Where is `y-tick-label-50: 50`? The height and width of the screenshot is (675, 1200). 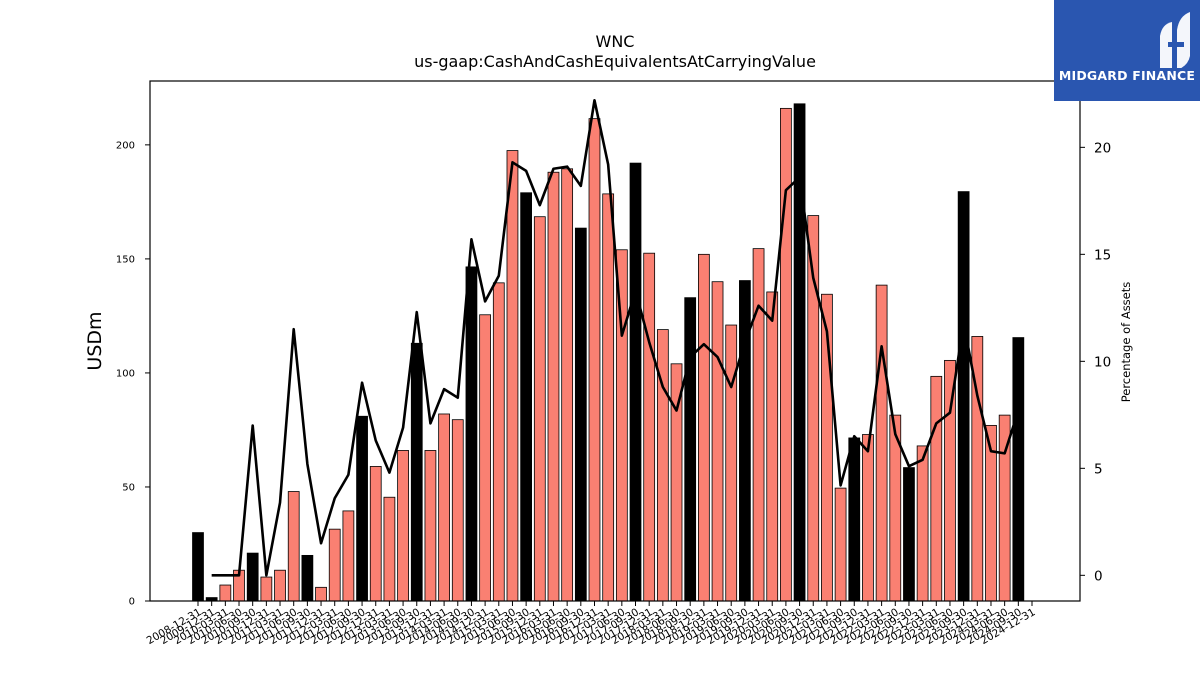
y-tick-label-50: 50 is located at coordinates (128, 487).